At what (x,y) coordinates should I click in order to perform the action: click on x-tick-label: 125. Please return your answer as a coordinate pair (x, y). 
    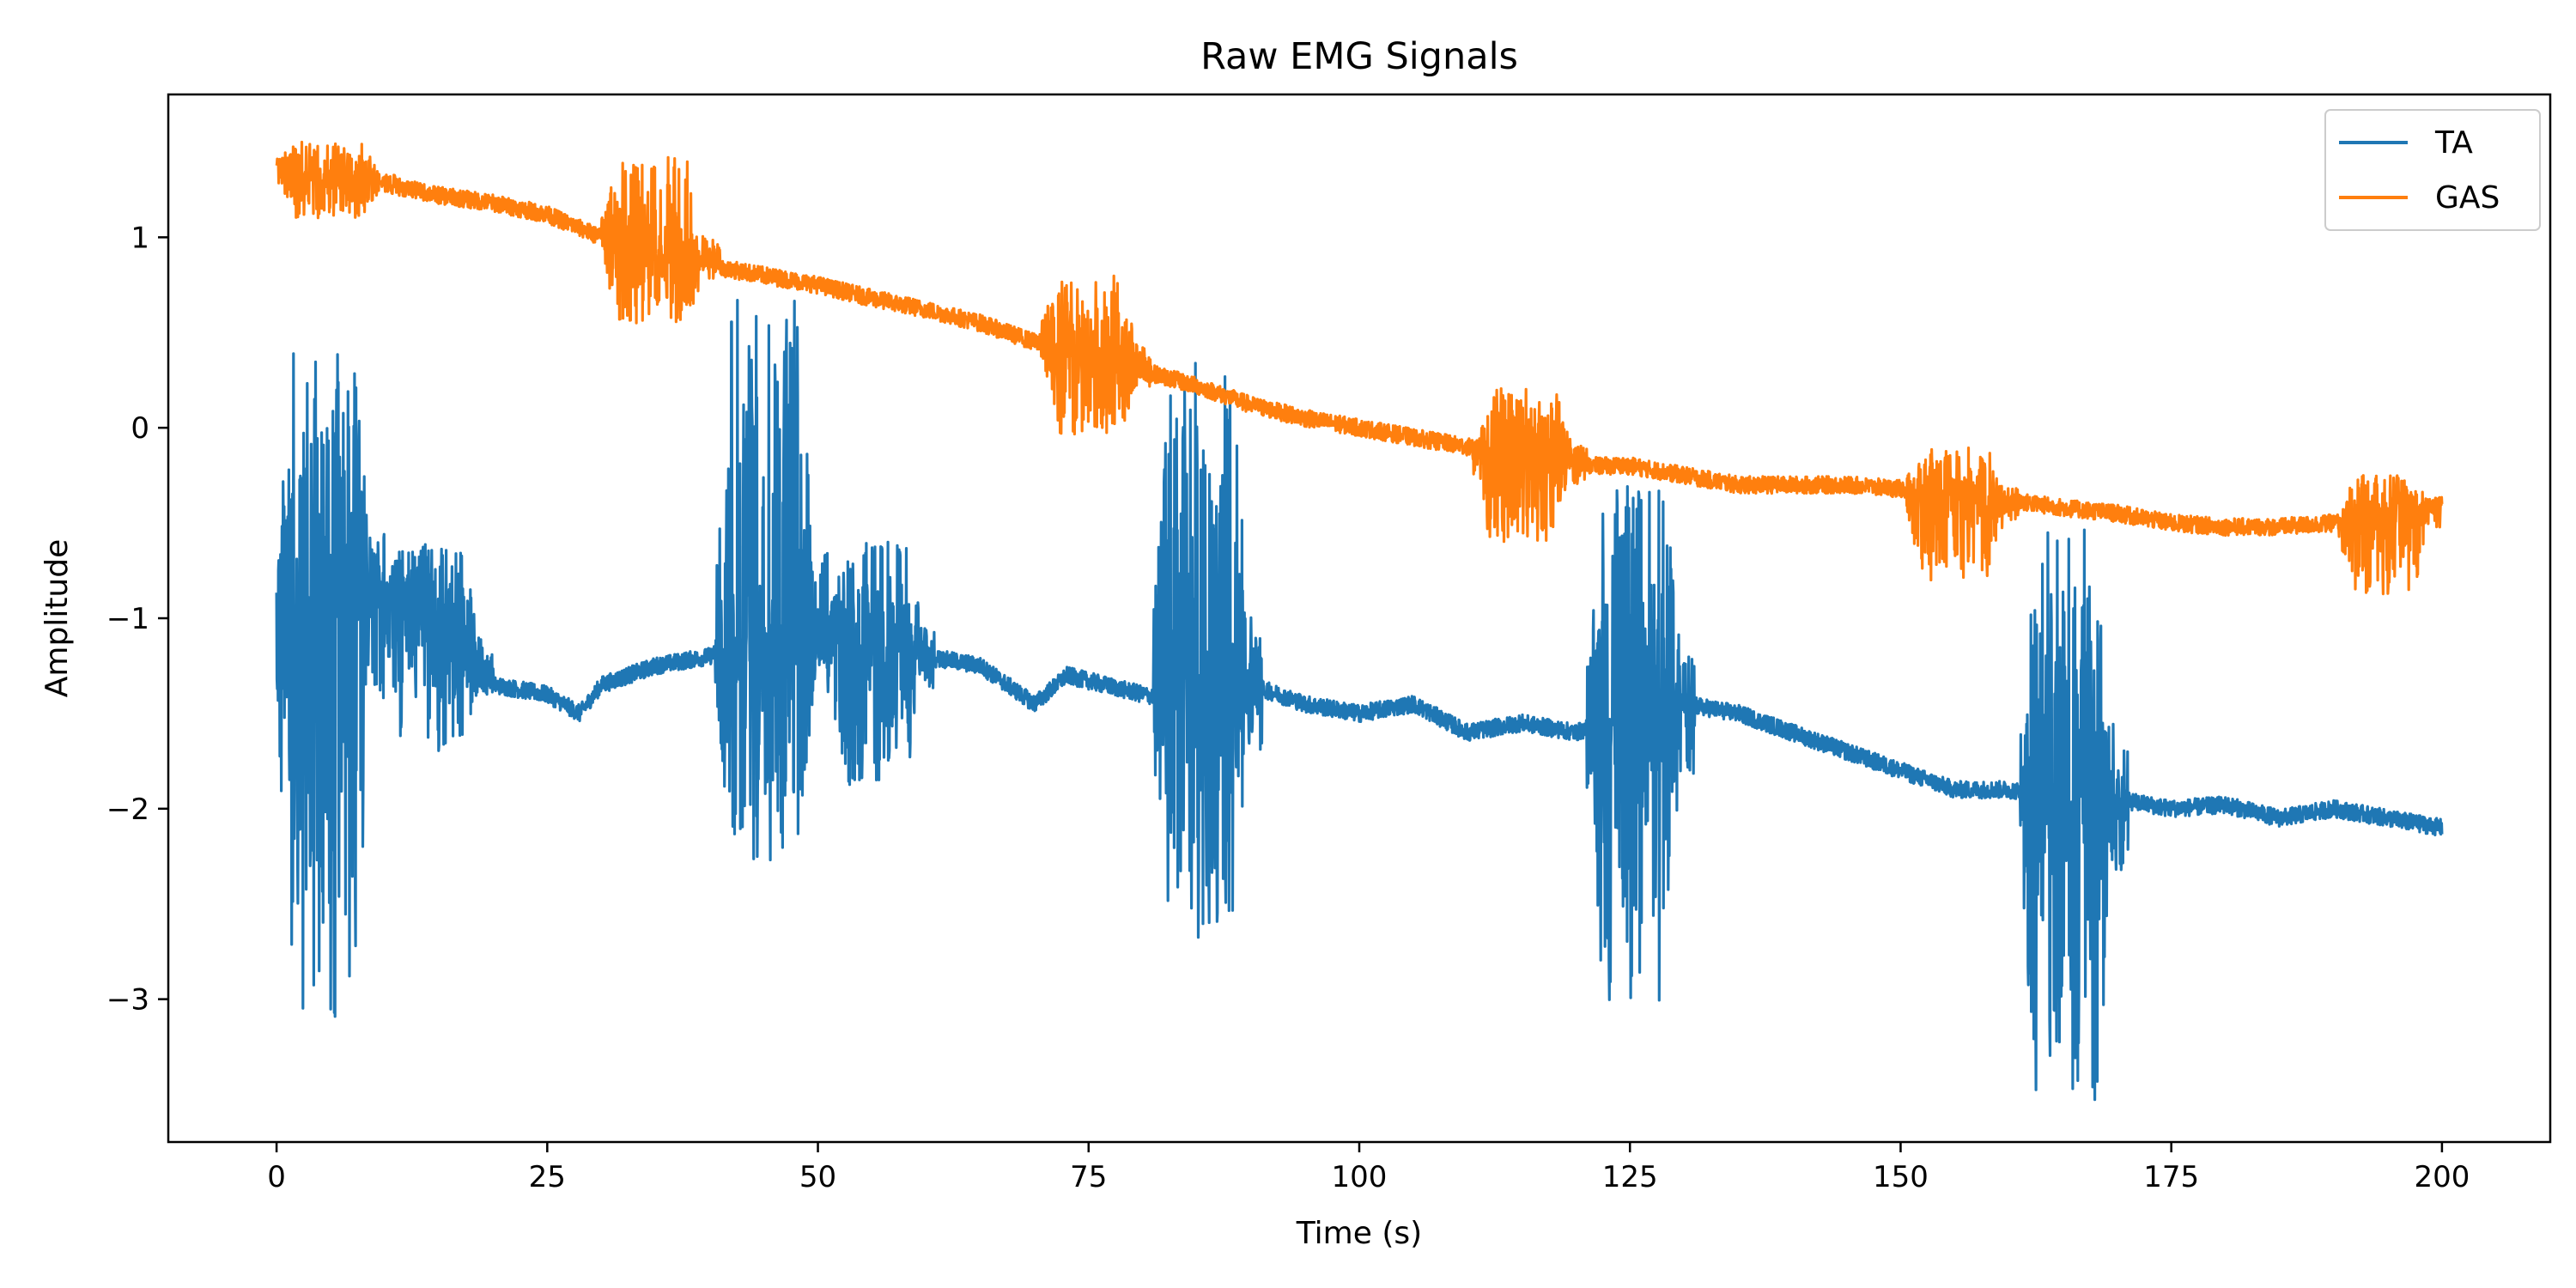
    Looking at the image, I should click on (1630, 1177).